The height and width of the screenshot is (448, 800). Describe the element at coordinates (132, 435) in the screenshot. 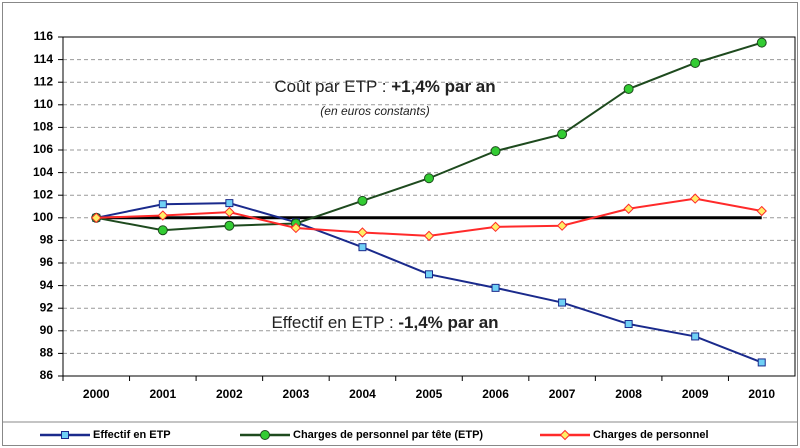

I see `legend-label: Effectif en ETP` at that location.